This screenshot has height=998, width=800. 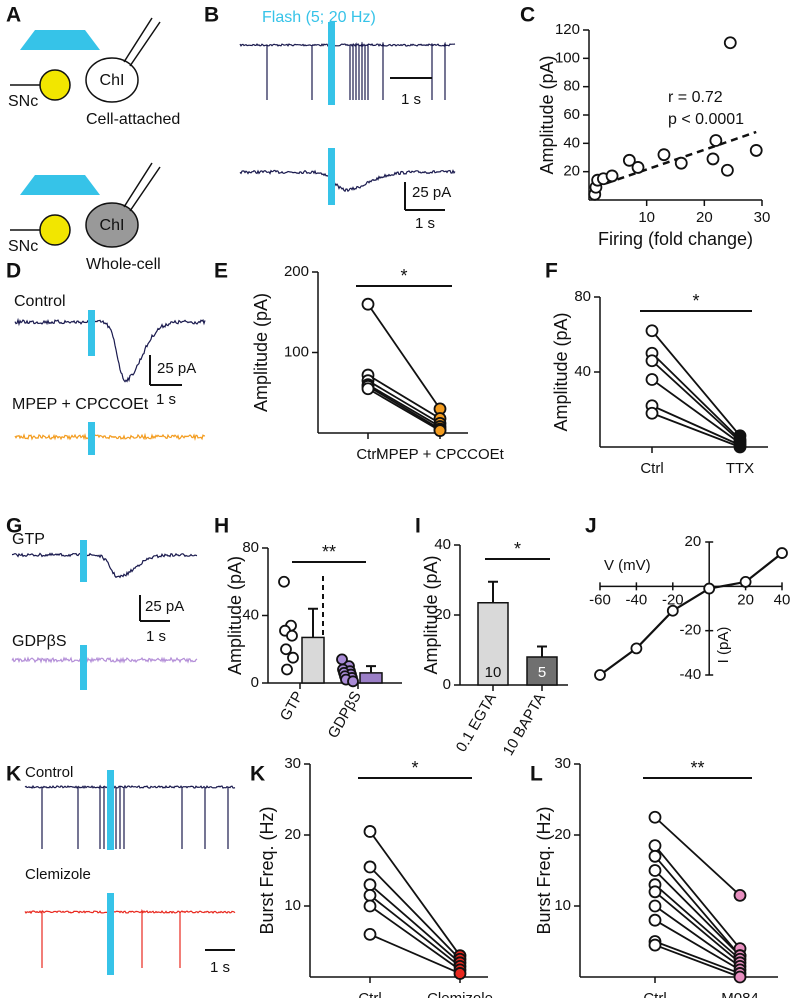 What do you see at coordinates (524, 724) in the screenshot?
I see `x-tick-label: 10 BAPTA` at bounding box center [524, 724].